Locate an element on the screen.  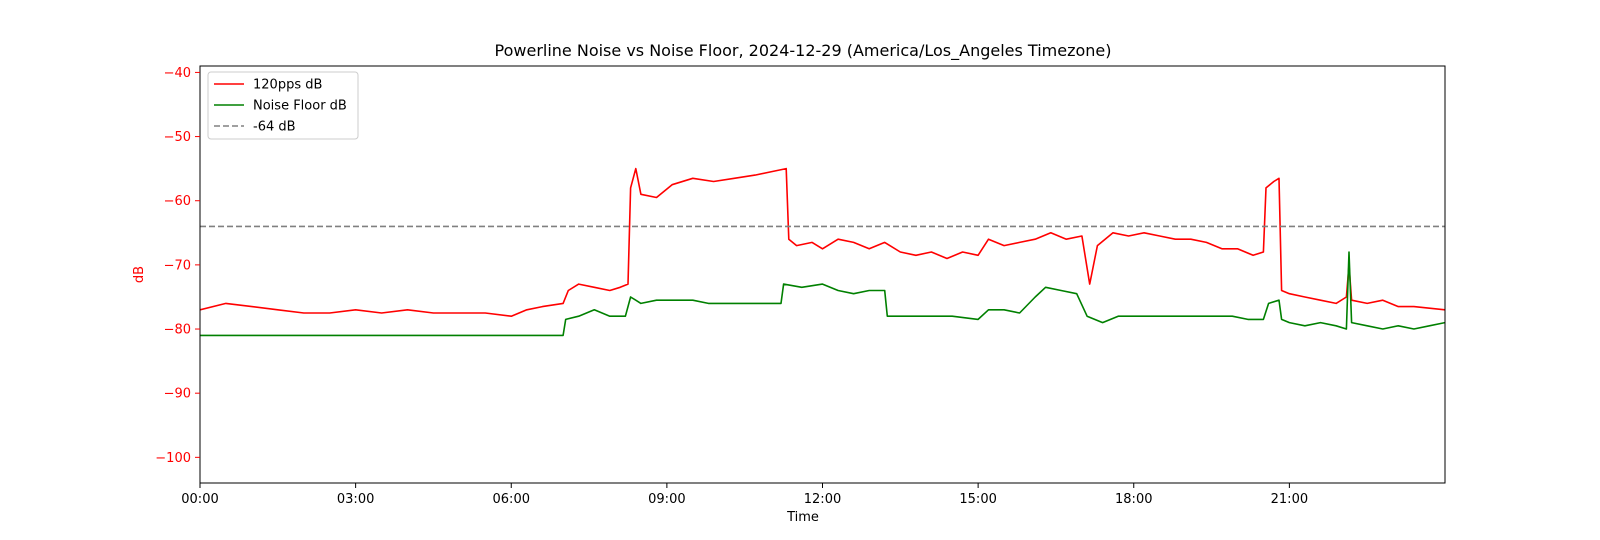
legend-label: -64 dB is located at coordinates (274, 127).